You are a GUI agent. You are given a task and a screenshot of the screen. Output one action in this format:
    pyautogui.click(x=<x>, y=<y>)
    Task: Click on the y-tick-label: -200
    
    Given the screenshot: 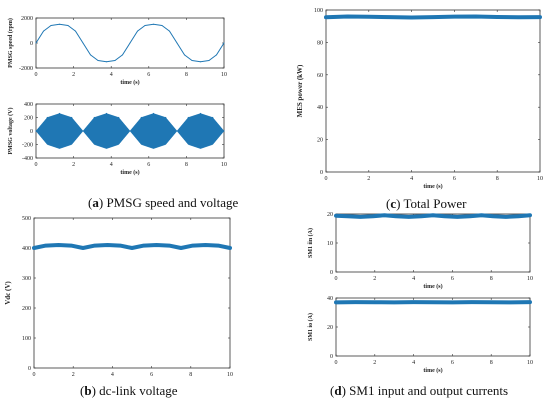 What is the action you would take?
    pyautogui.click(x=27, y=146)
    